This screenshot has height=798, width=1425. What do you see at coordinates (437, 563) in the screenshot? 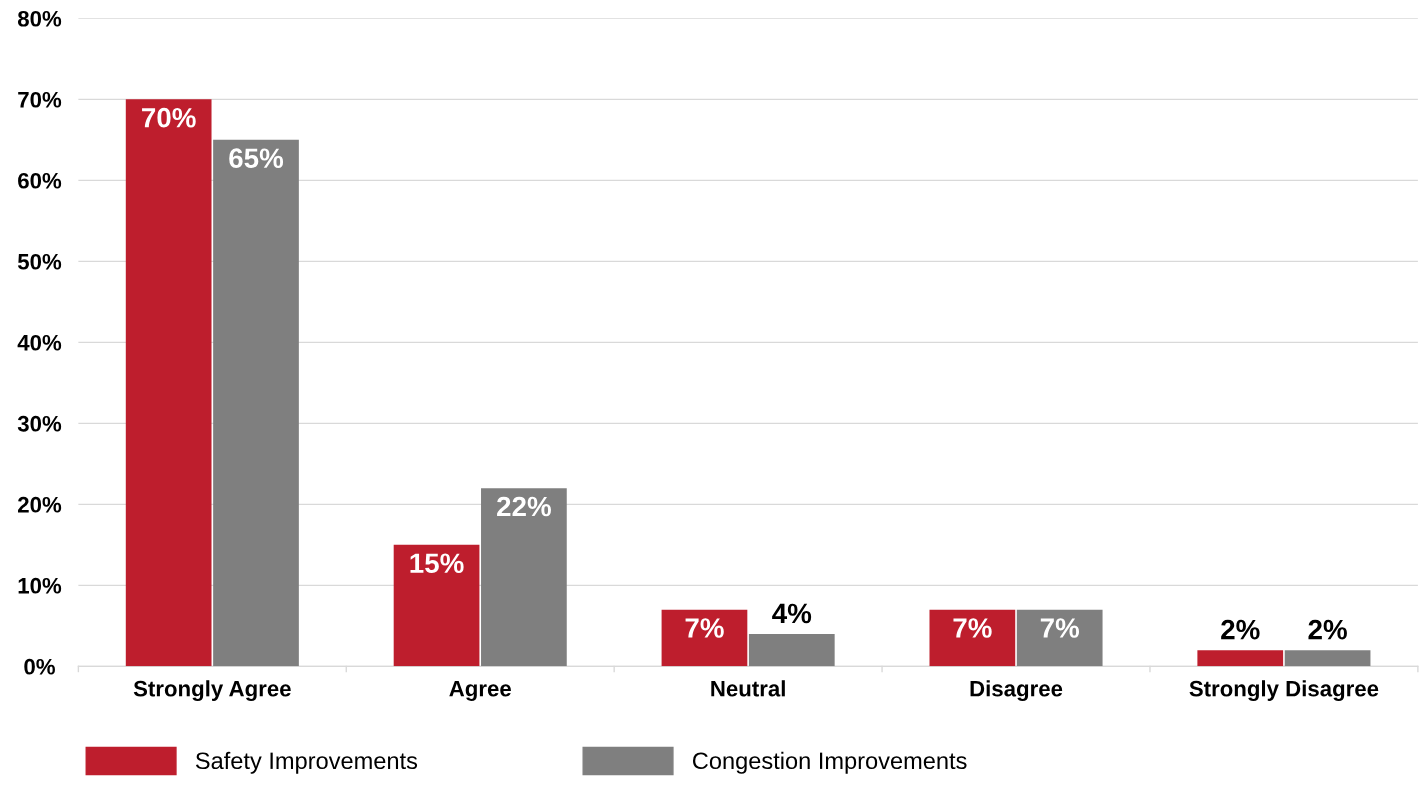
I see `data-label: 15%` at bounding box center [437, 563].